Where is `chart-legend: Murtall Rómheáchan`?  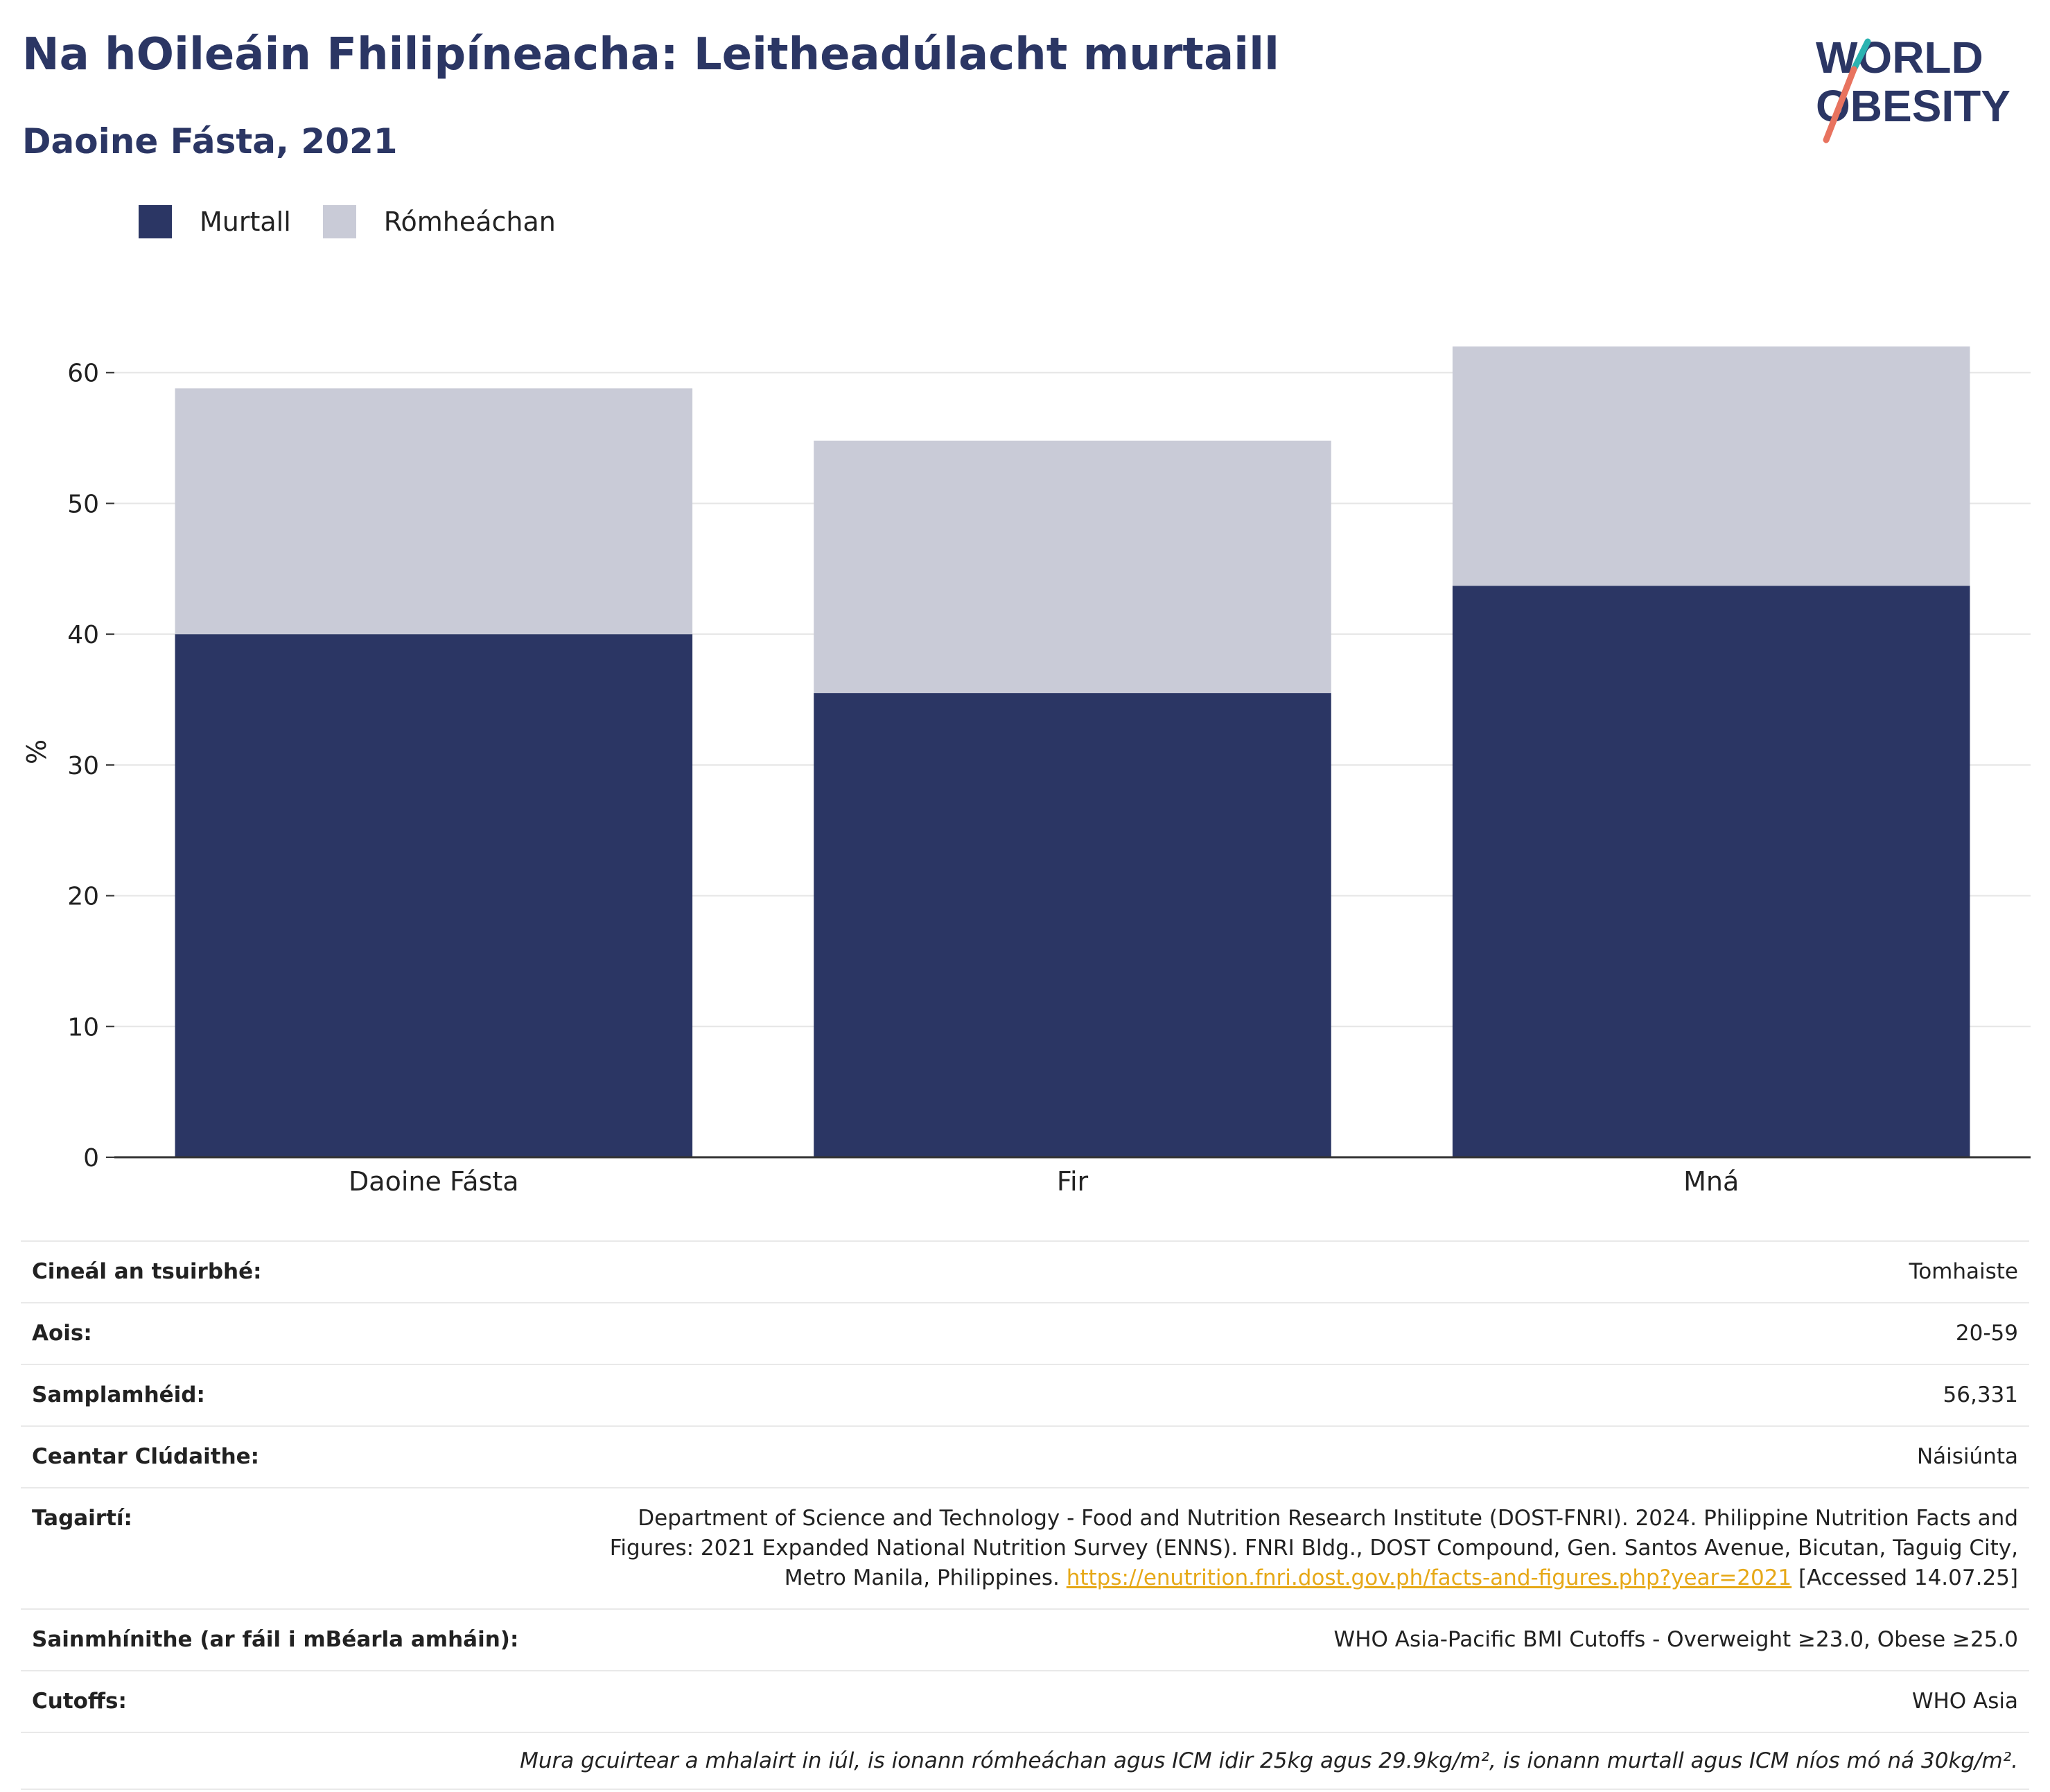 chart-legend: Murtall Rómheáchan is located at coordinates (363, 222).